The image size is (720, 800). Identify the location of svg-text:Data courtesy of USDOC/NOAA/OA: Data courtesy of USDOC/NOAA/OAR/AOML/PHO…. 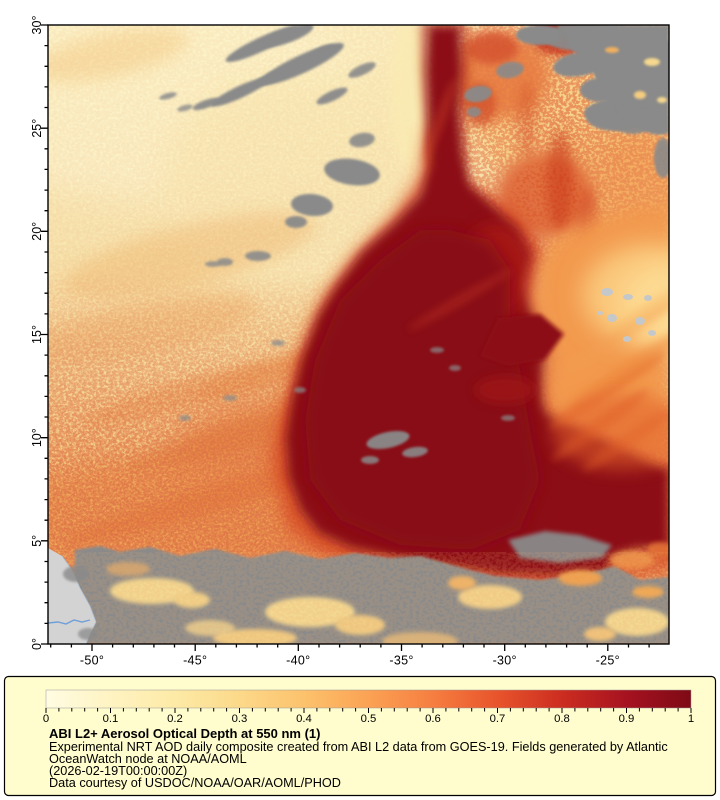
(195, 783).